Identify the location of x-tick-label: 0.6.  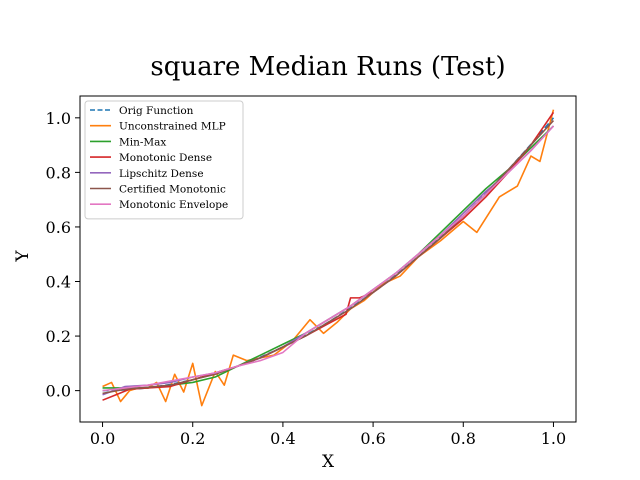
(372, 438).